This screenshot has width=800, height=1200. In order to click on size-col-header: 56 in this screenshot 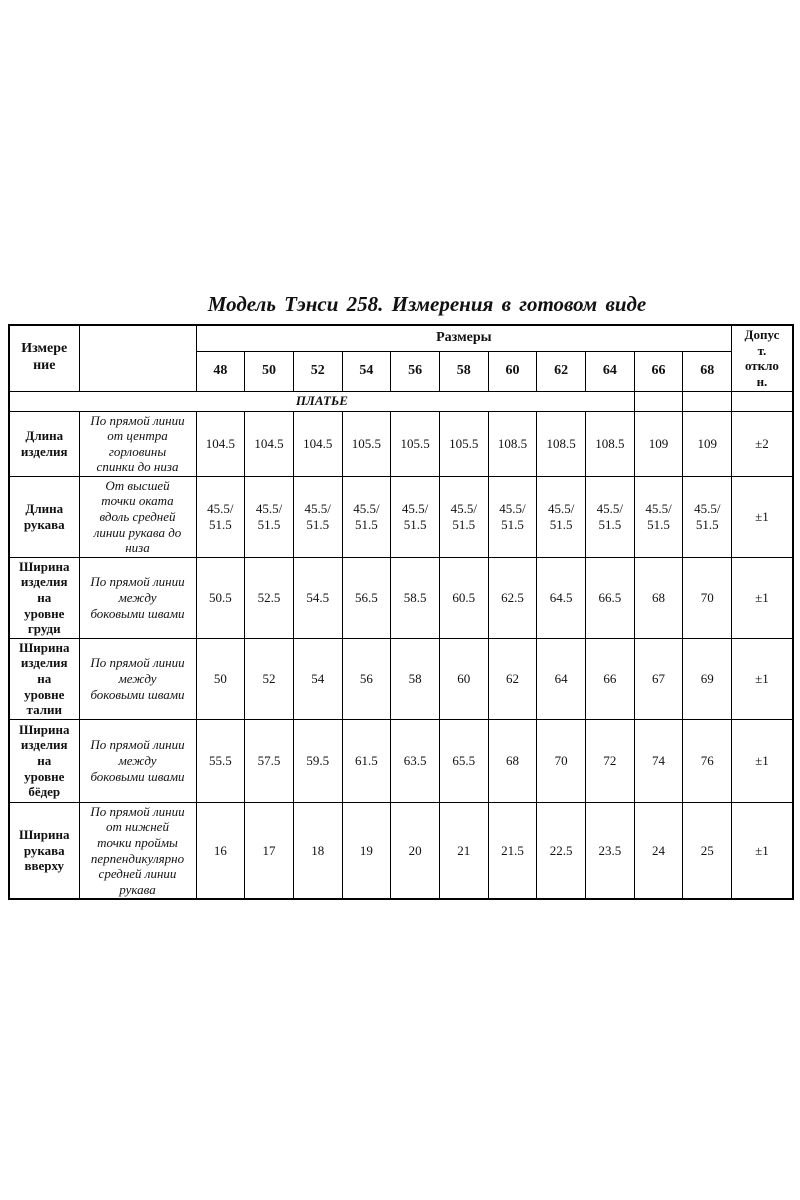, I will do `click(415, 371)`.